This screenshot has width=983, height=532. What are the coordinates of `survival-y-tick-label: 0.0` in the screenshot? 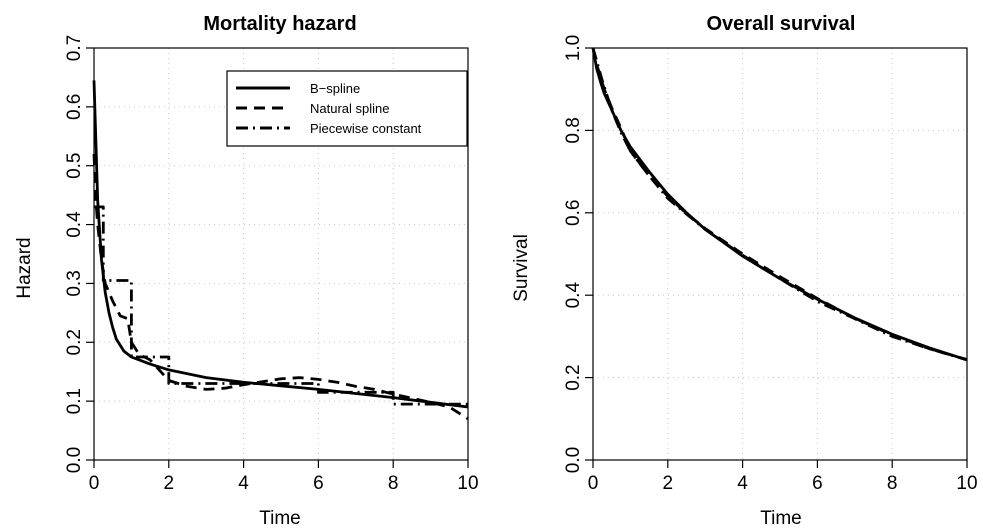 It's located at (573, 460).